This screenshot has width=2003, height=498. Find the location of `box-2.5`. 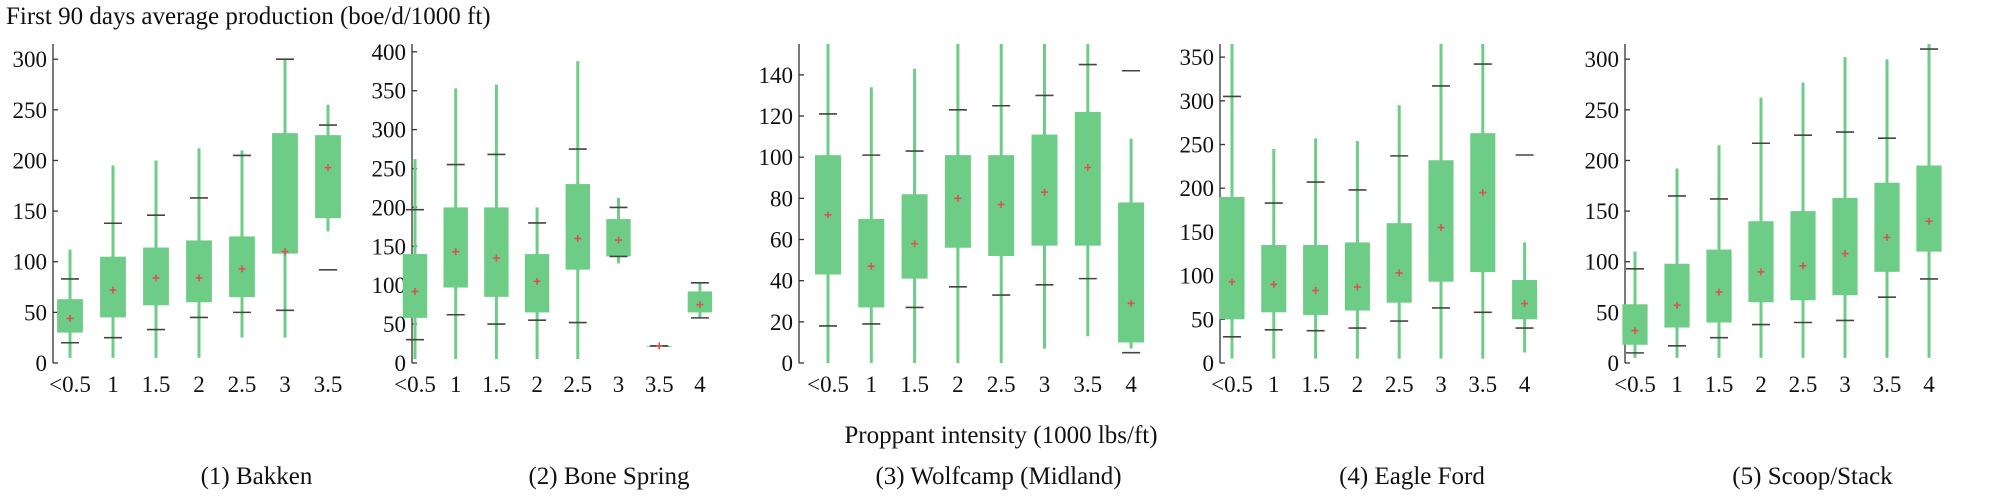

box-2.5 is located at coordinates (578, 210).